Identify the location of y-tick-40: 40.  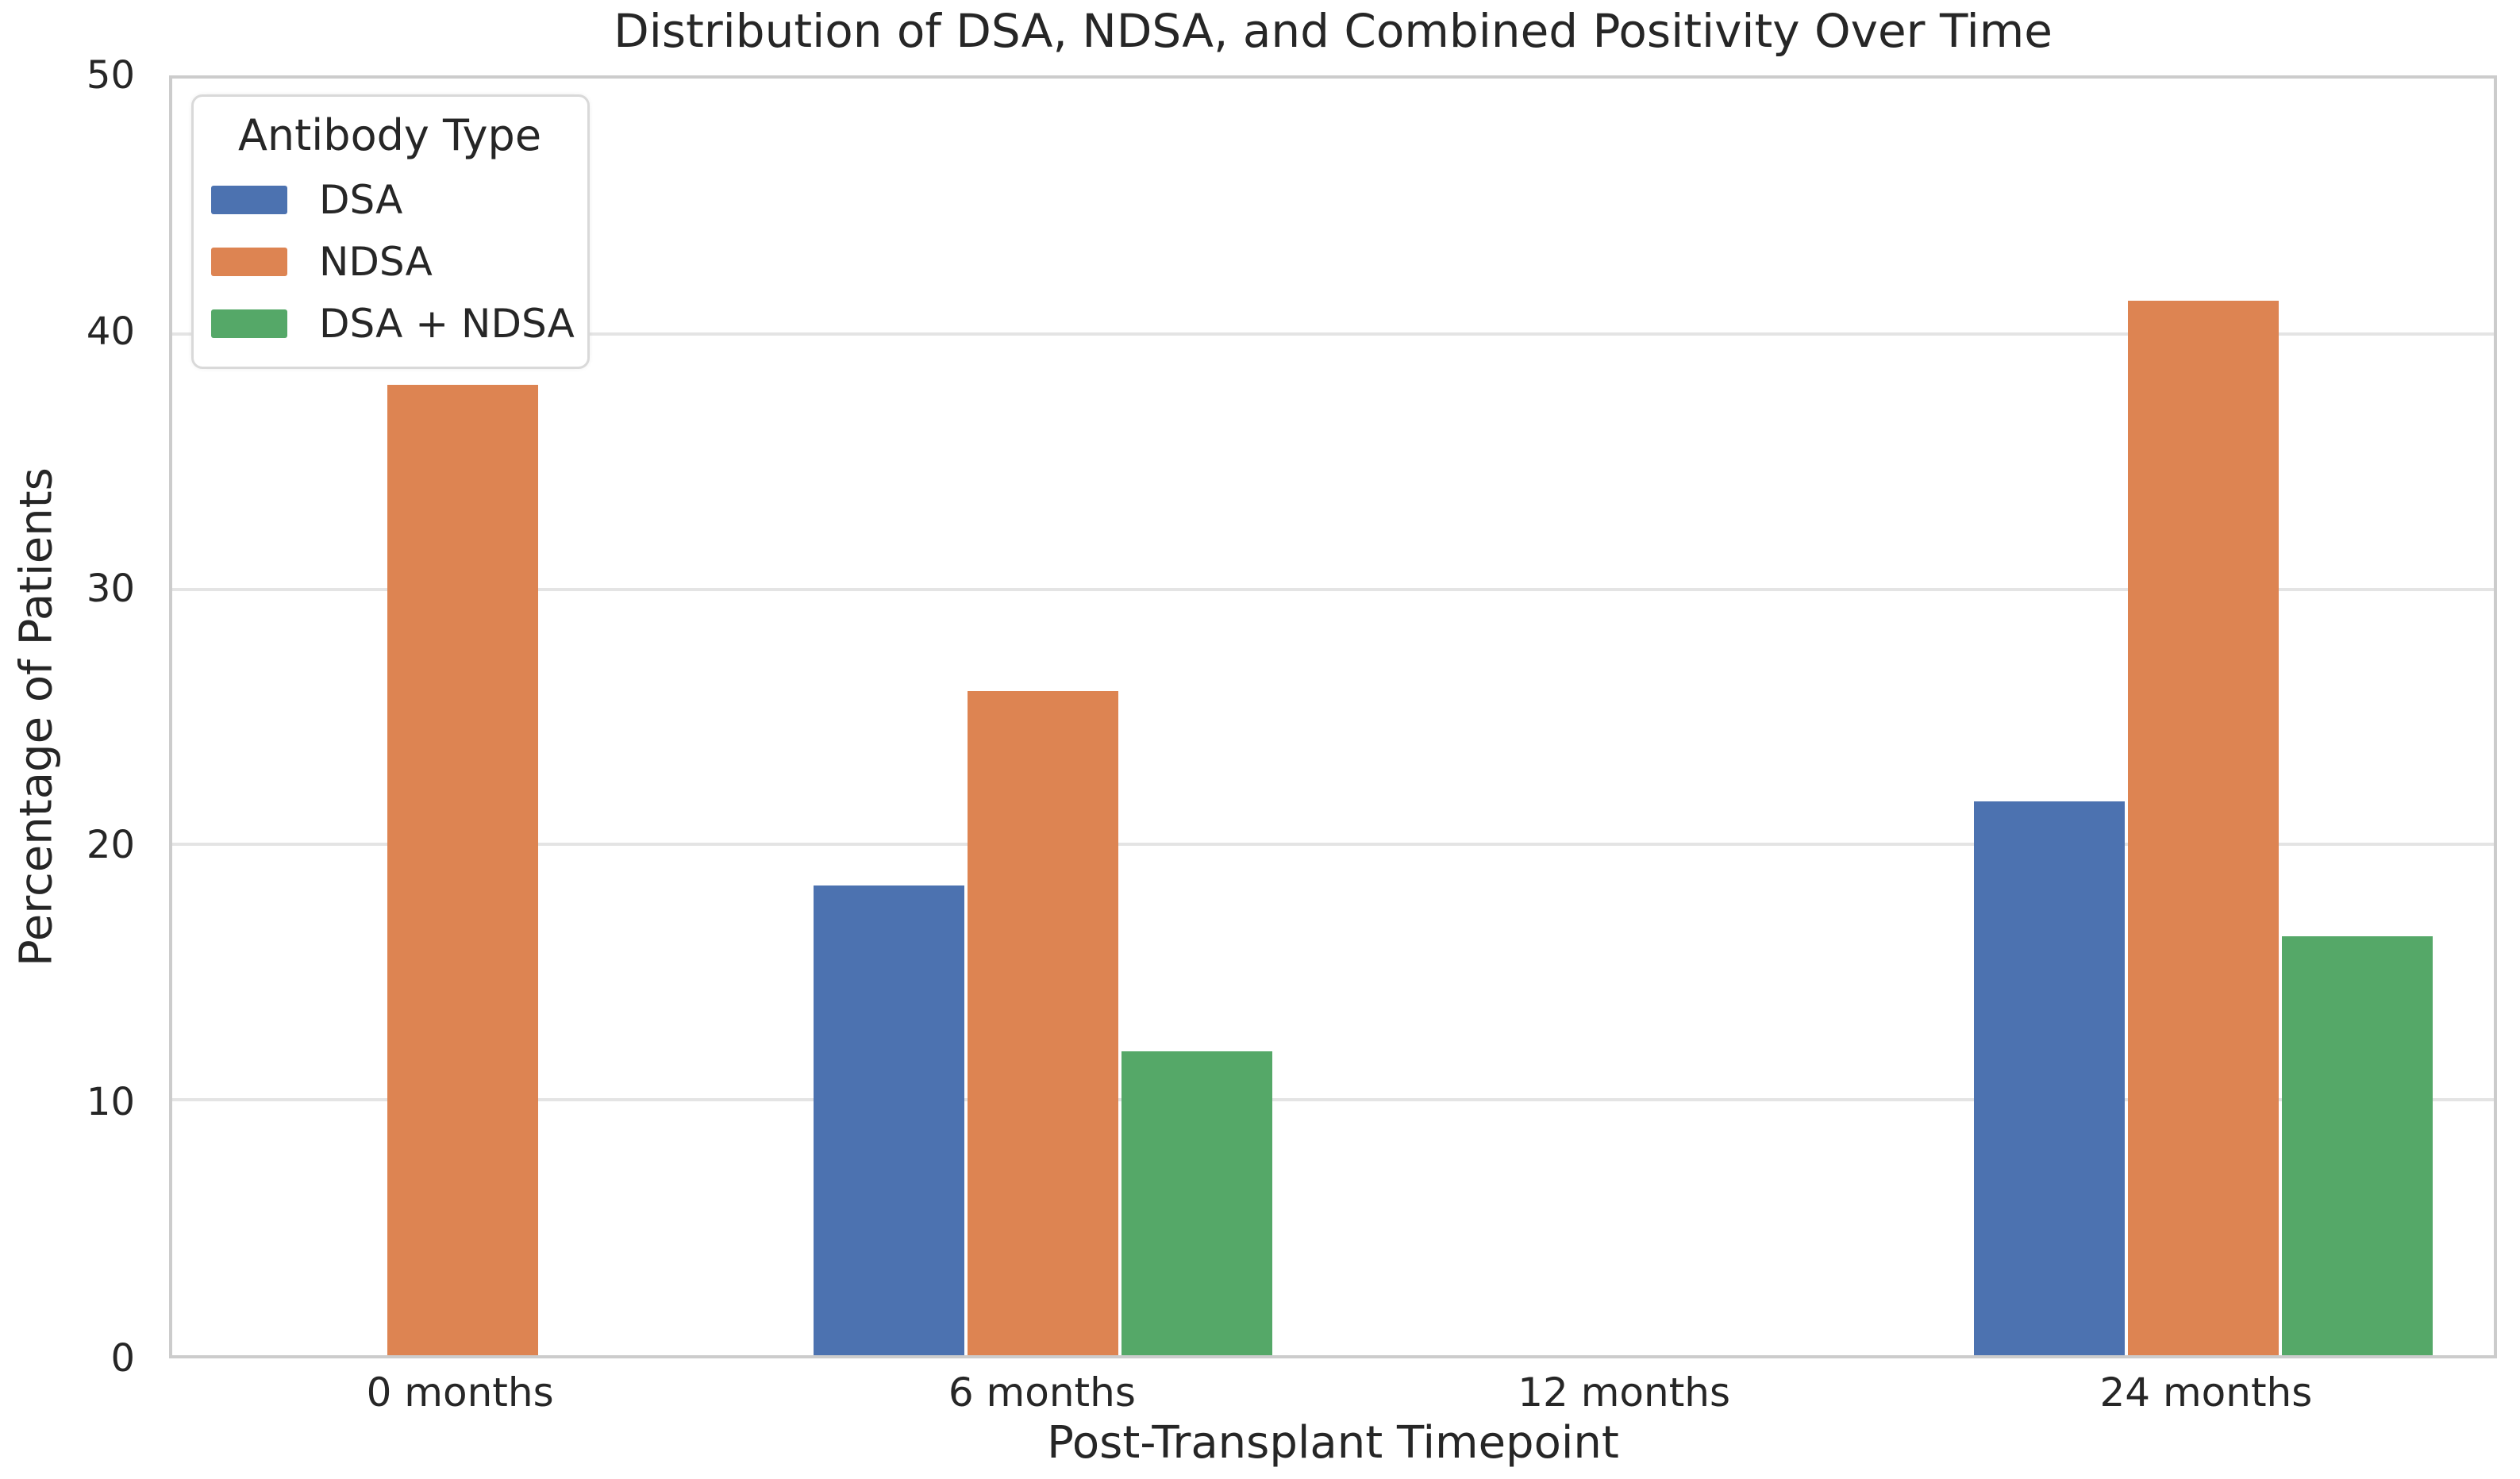
(110, 332).